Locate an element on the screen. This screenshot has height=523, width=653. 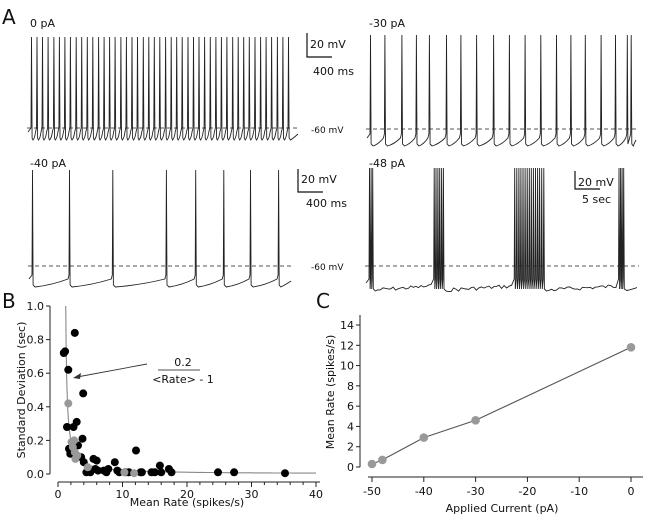
scale-bar-time-top: 400 ms is located at coordinates (333, 71).